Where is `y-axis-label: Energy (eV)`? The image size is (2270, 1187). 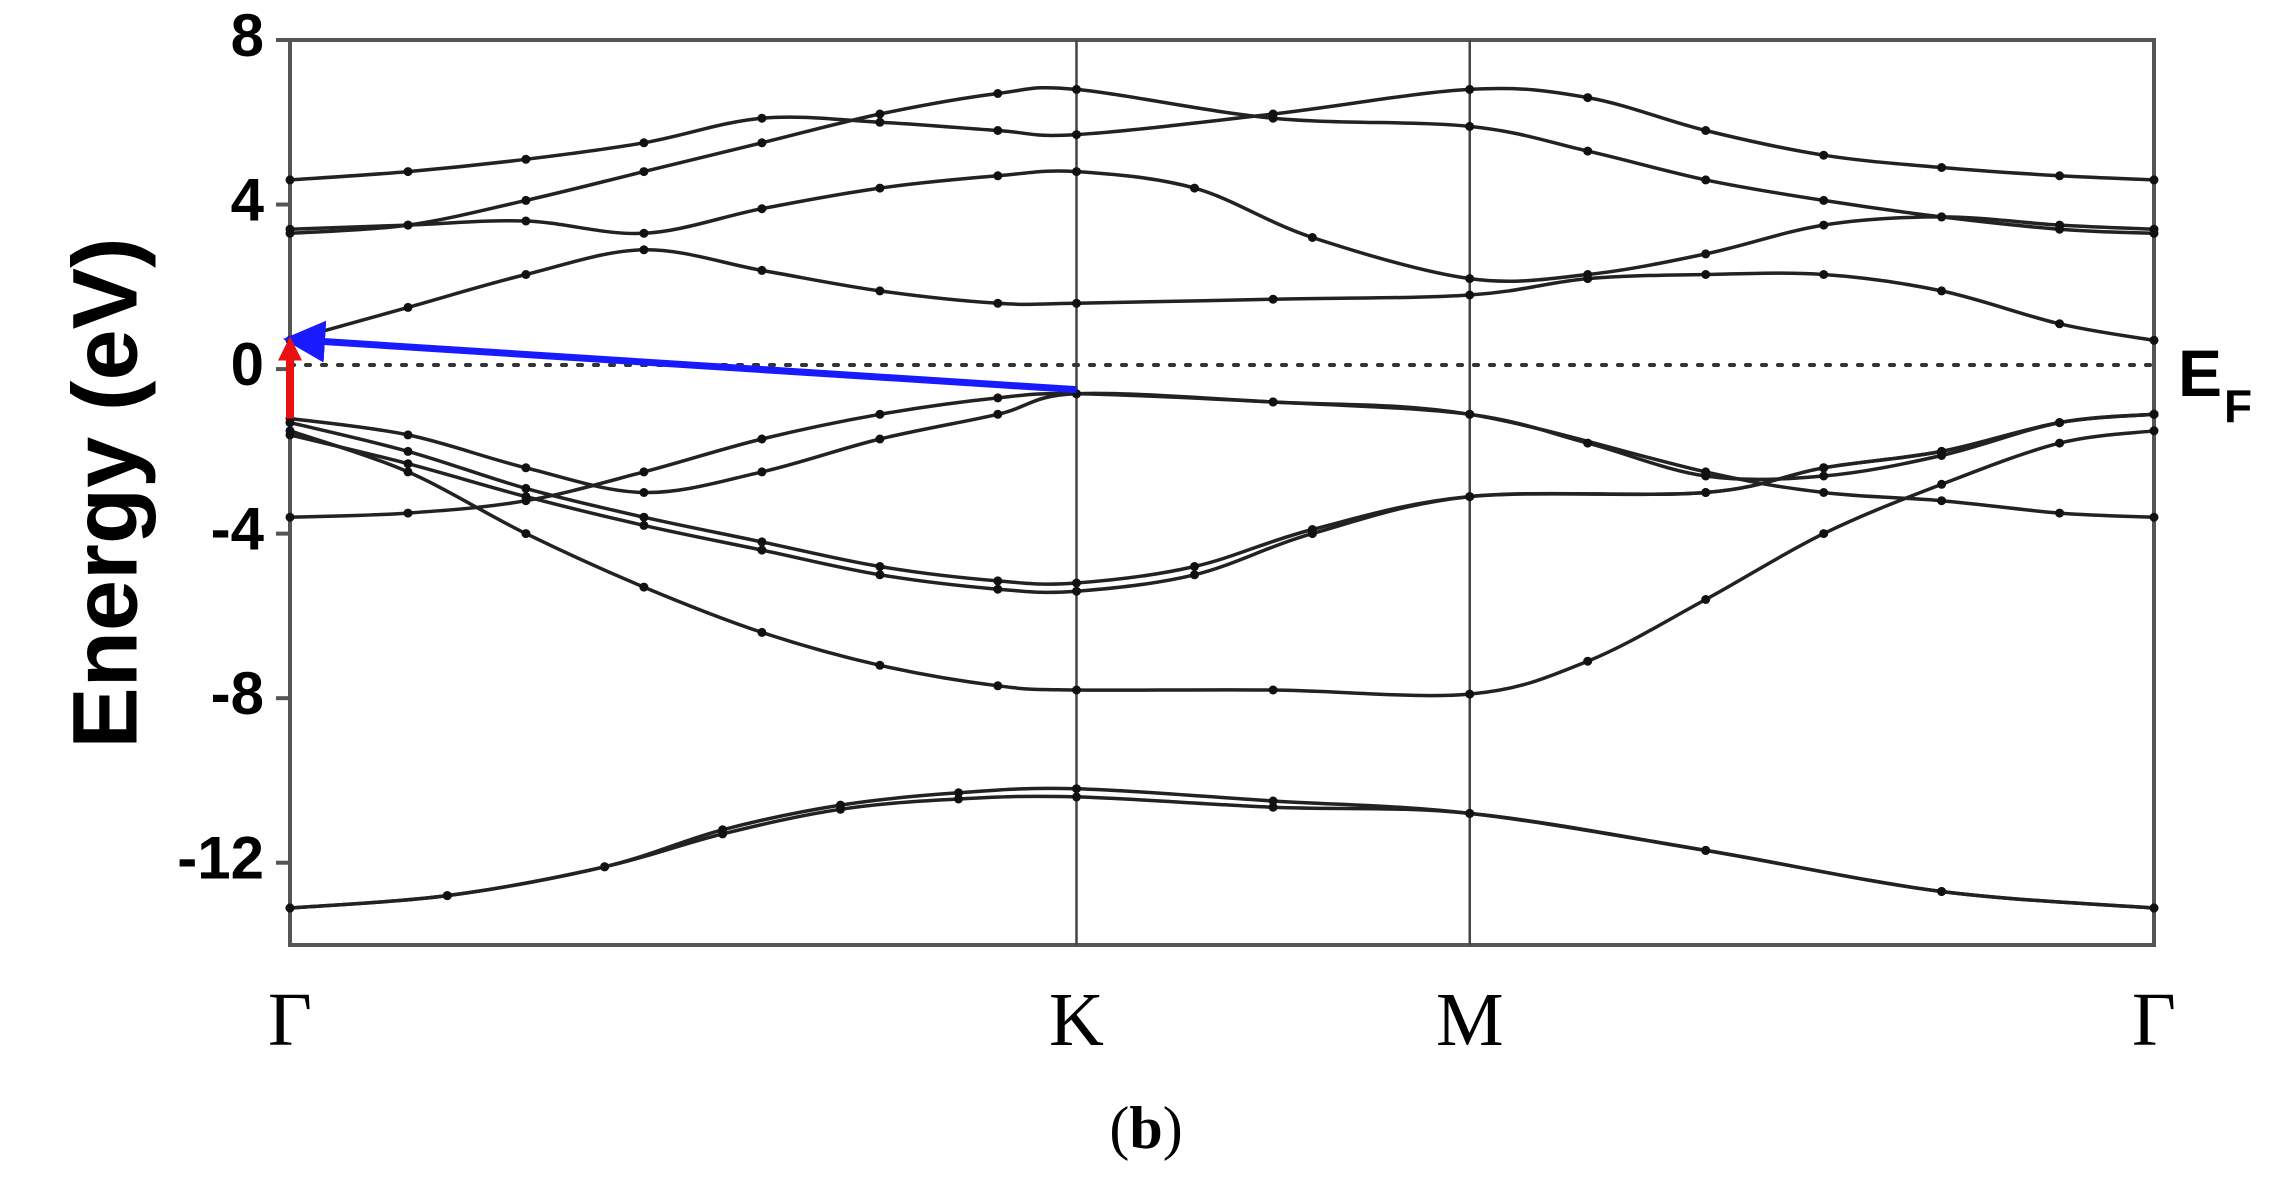 y-axis-label: Energy (eV) is located at coordinates (105, 492).